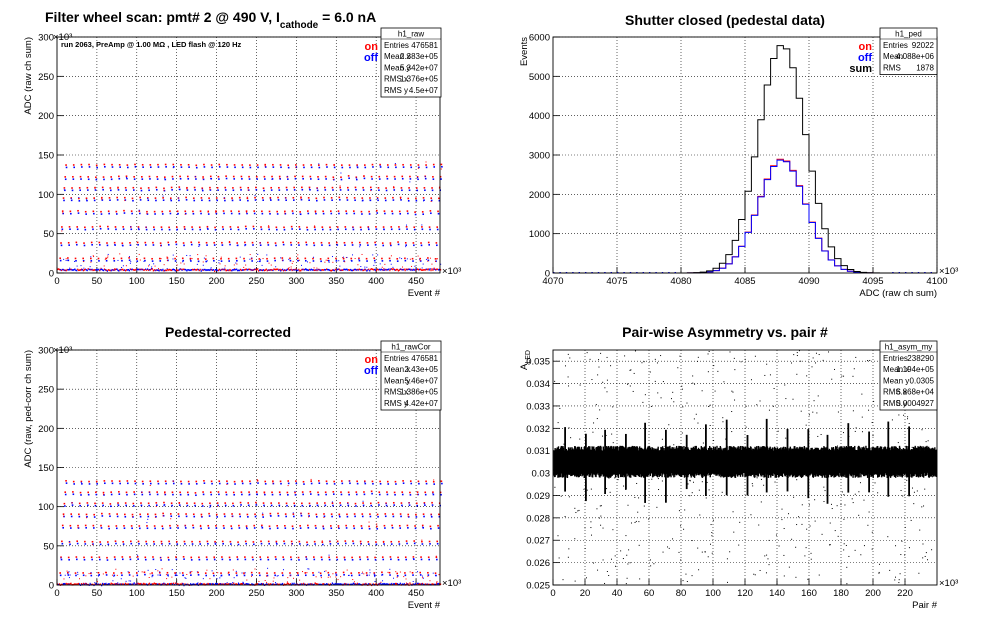  I want to click on stats-key: Mean y, so click(397, 380).